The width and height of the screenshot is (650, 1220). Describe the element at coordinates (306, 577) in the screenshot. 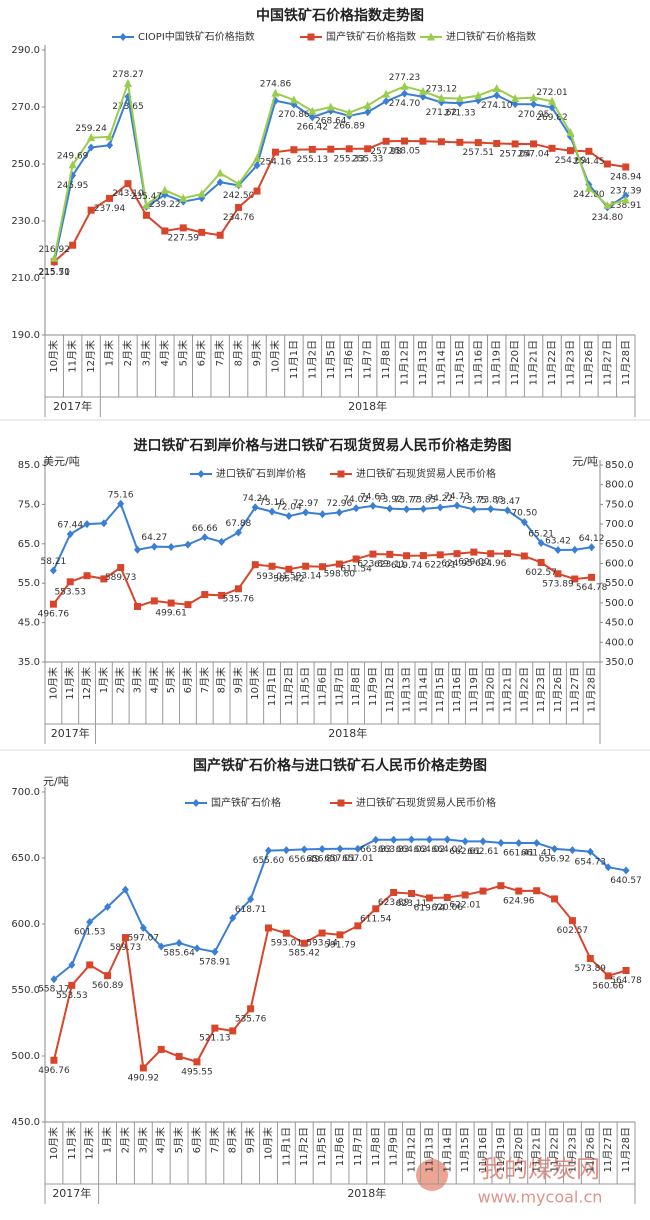

I see `value-label: 593.14` at that location.